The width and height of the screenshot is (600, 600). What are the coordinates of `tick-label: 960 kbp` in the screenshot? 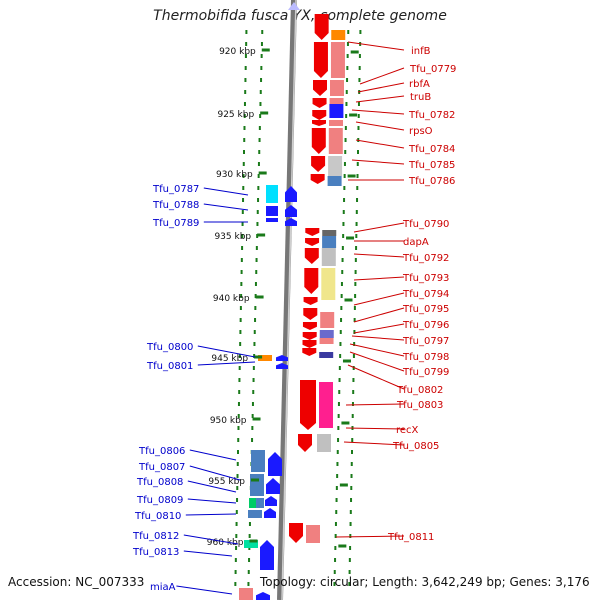 It's located at (225, 543).